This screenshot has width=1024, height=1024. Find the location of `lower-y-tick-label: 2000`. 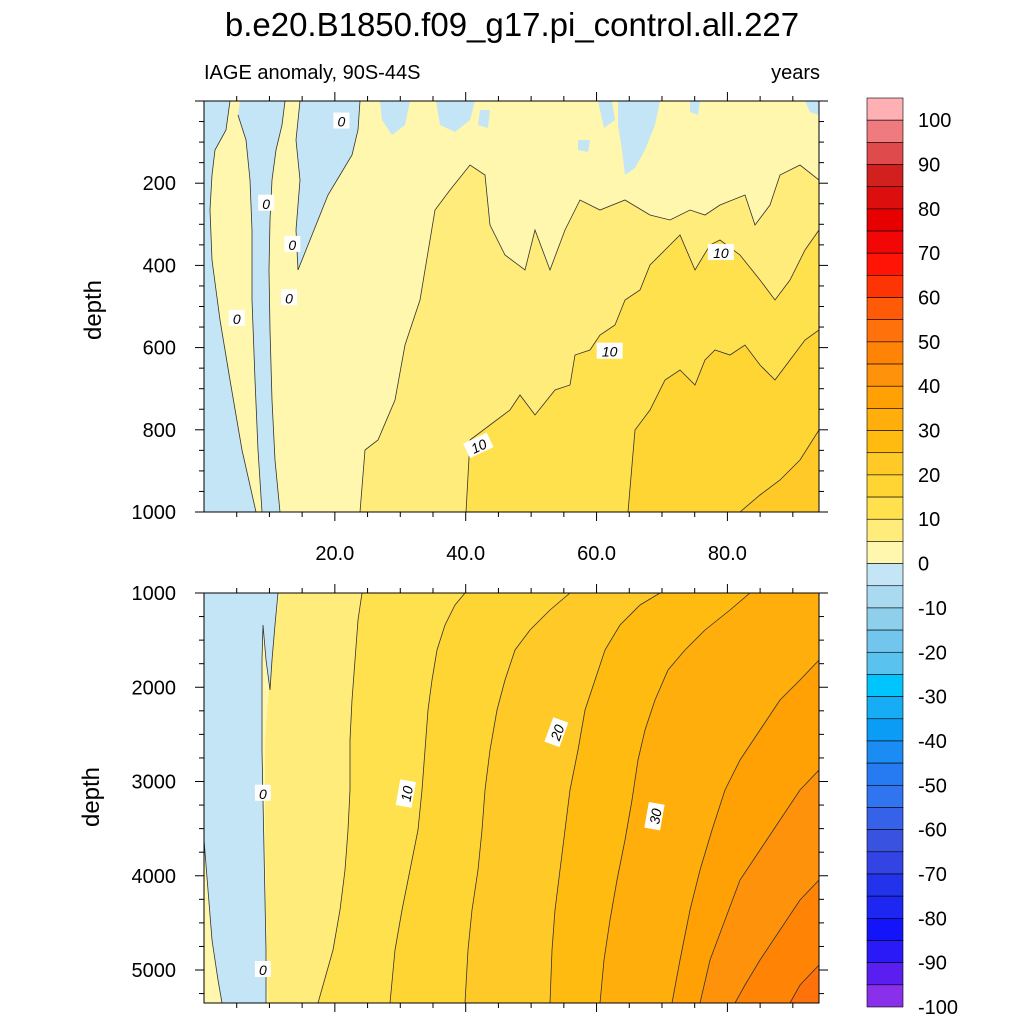

lower-y-tick-label: 2000 is located at coordinates (154, 688).